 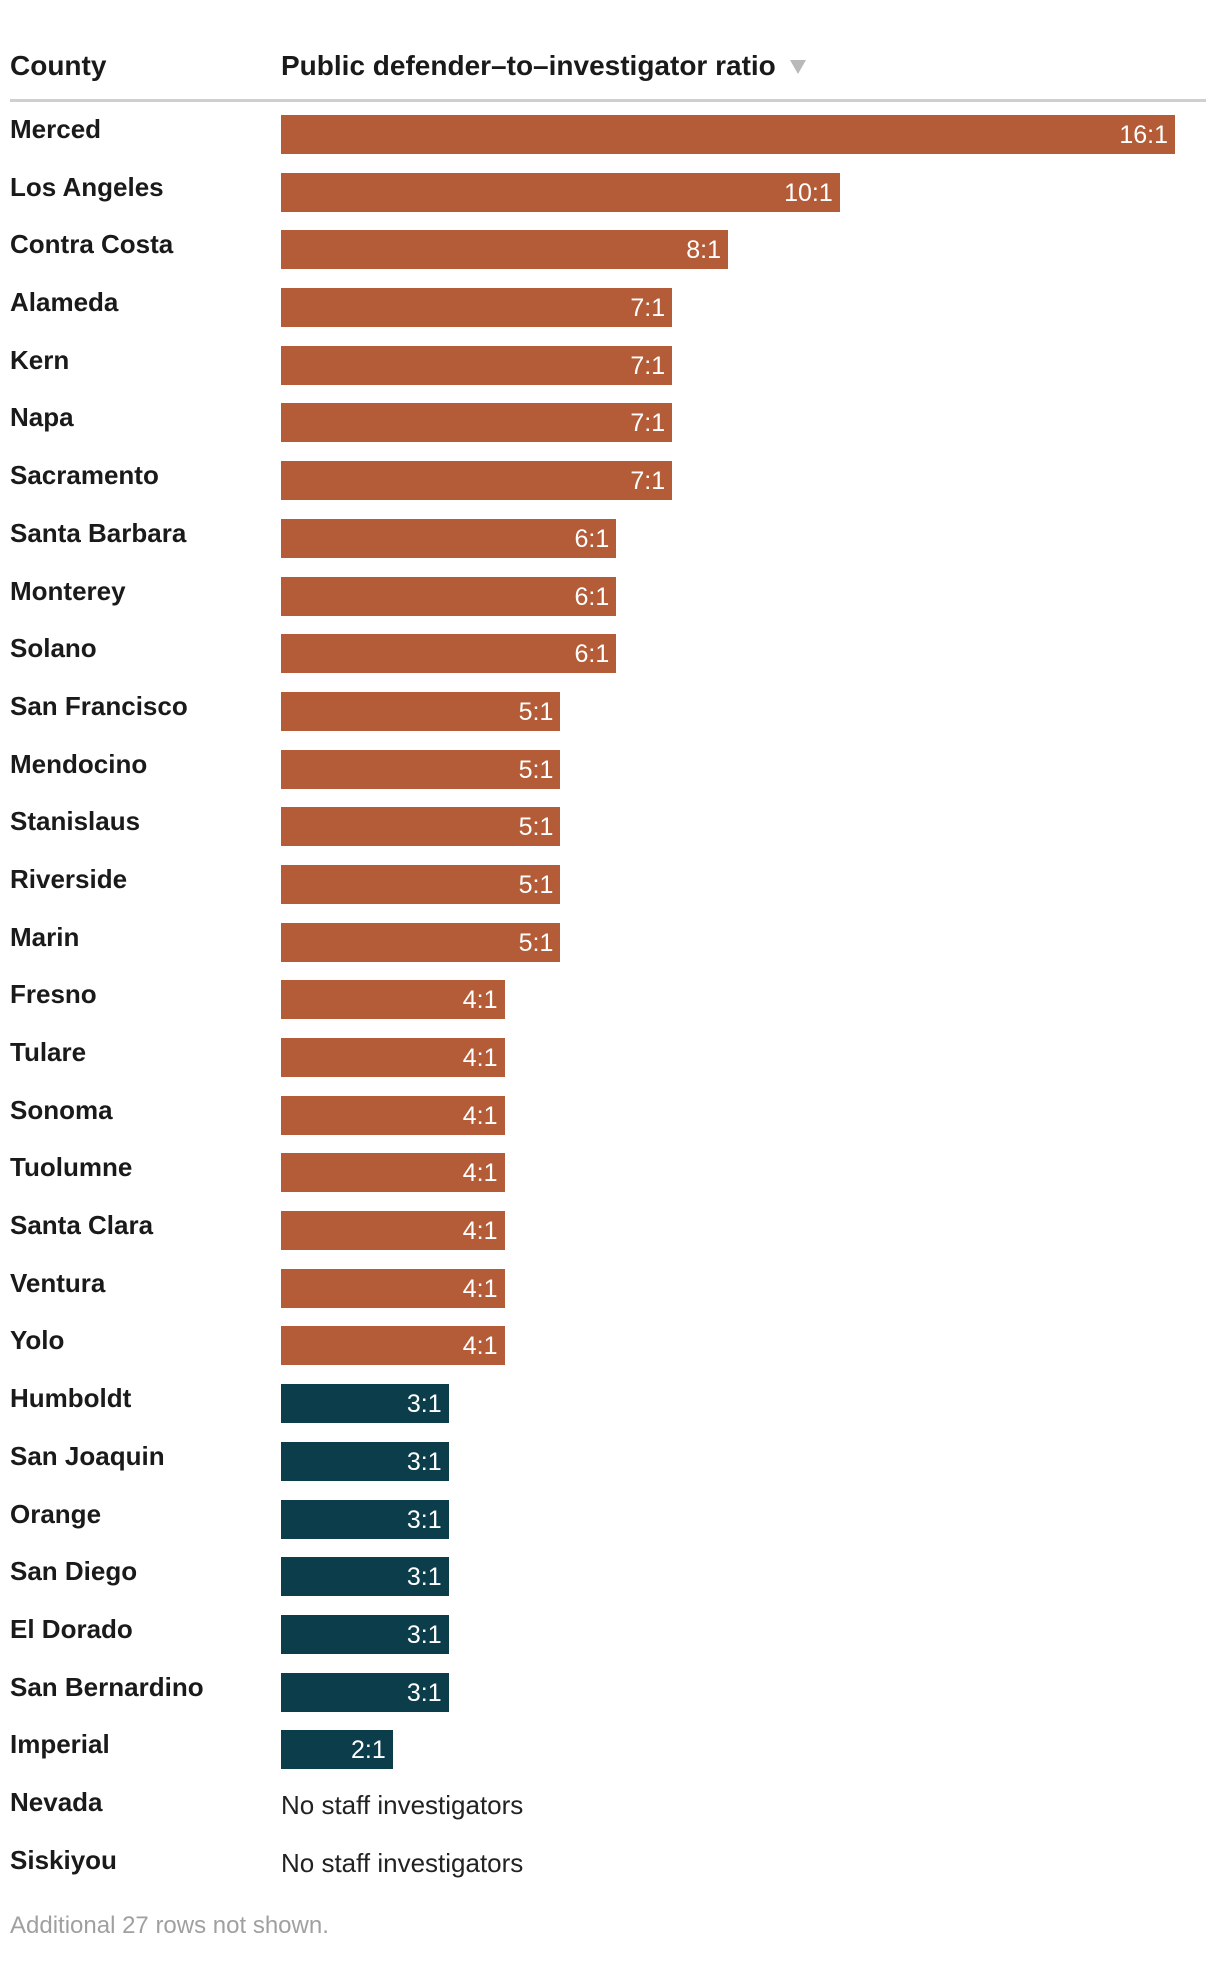 I want to click on table-row: San Diego 3:1, so click(x=608, y=1573).